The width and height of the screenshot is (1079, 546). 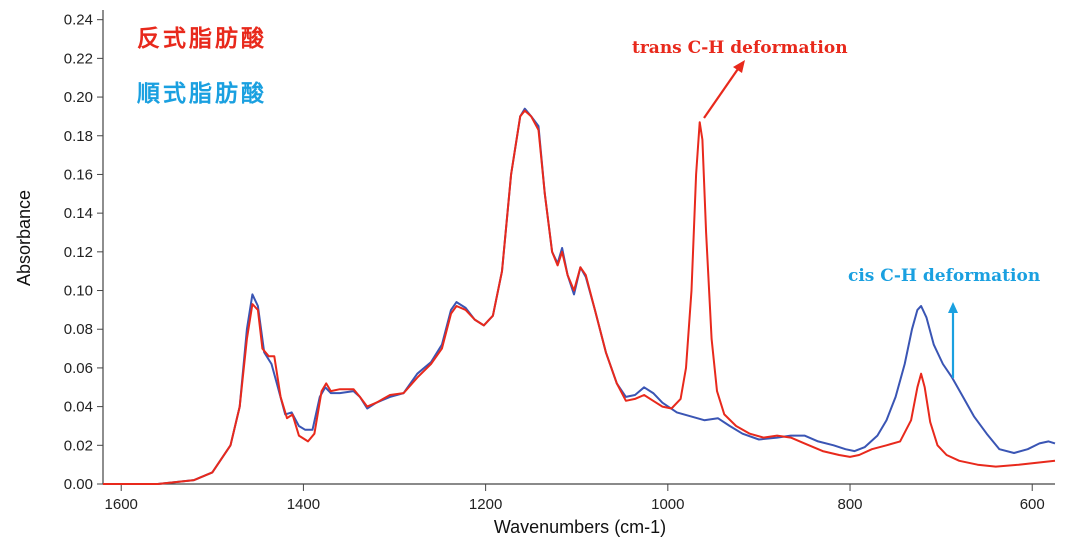 I want to click on y-tick-label: 0.12, so click(x=78, y=252).